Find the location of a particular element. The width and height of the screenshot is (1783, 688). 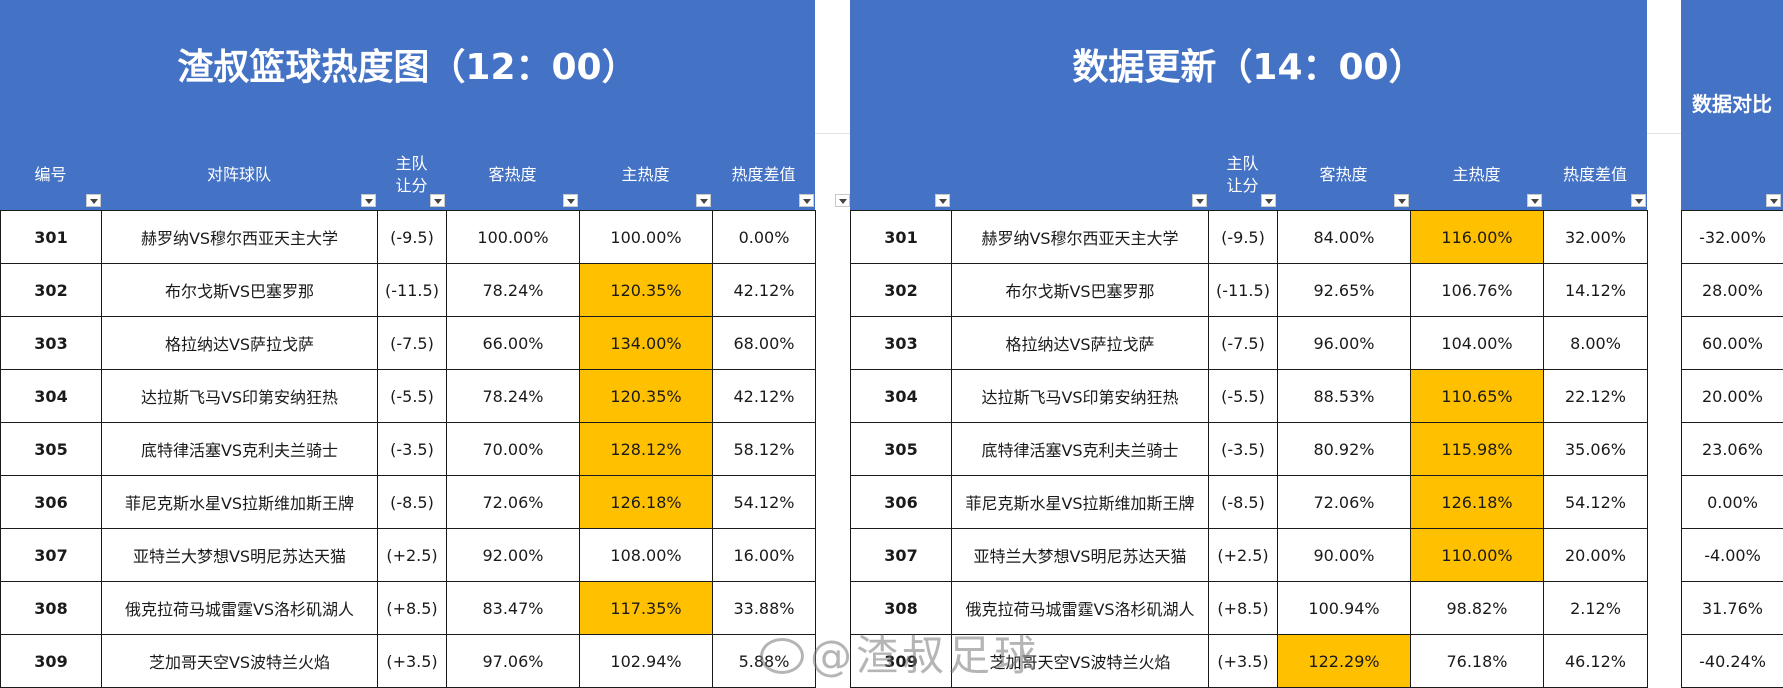

heat-diff-value: 16.00% is located at coordinates (764, 555).